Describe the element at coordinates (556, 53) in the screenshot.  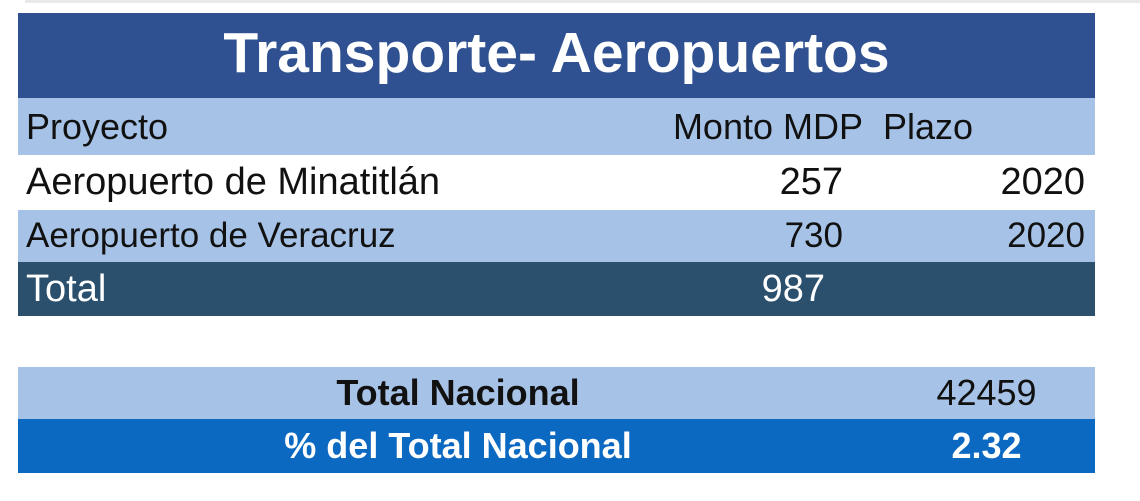
I see `table-title: Transporte- Aeropuertos` at that location.